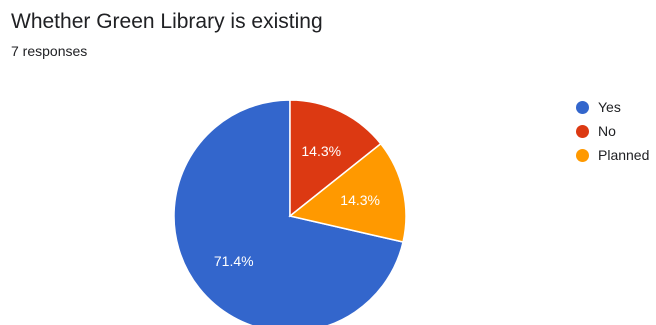 The image size is (656, 325). I want to click on slice-label-yes: 71.4%, so click(234, 261).